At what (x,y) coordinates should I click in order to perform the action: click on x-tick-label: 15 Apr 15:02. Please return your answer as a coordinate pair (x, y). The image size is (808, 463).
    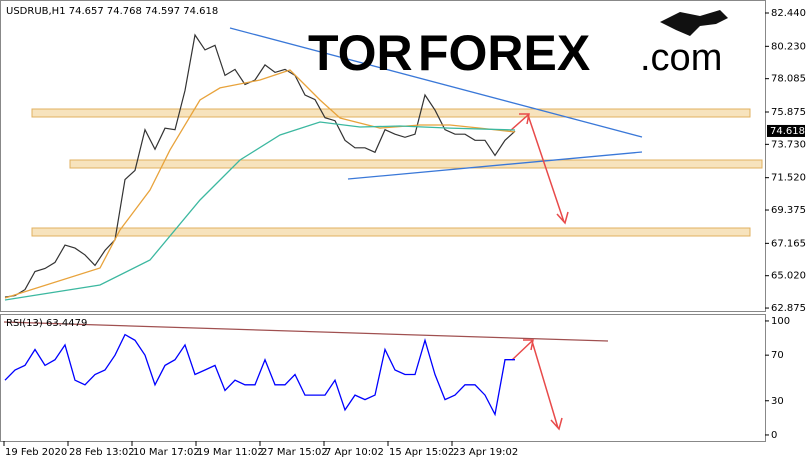
    Looking at the image, I should click on (421, 452).